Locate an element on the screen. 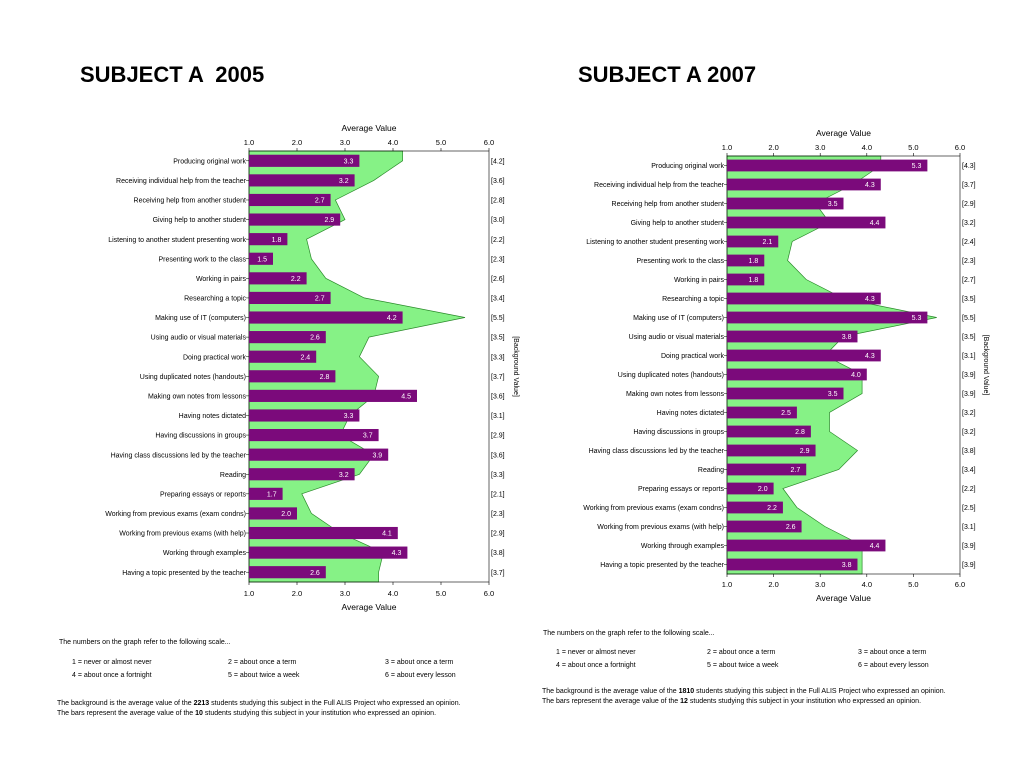 This screenshot has height=768, width=1024. scale-item-1-2005: 1 = never or almost never is located at coordinates (112, 662).